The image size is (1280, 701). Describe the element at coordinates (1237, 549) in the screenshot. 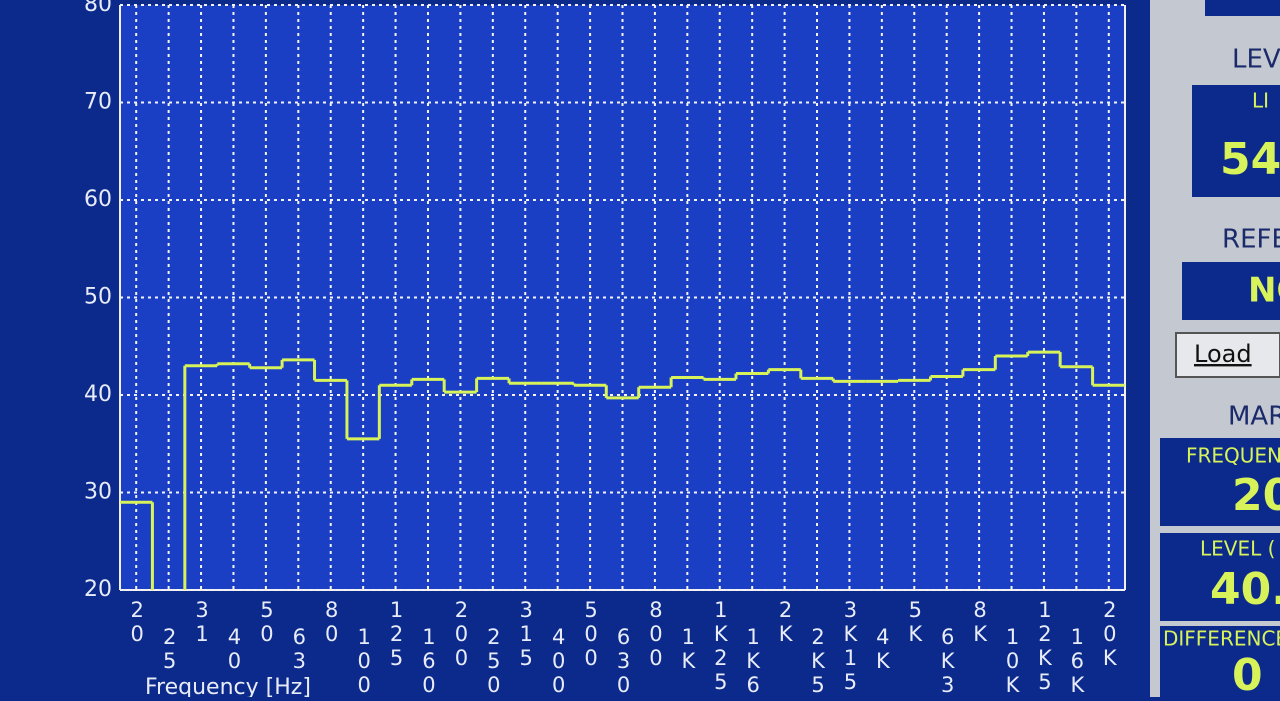

I see `panel-label: LEVEL (` at that location.